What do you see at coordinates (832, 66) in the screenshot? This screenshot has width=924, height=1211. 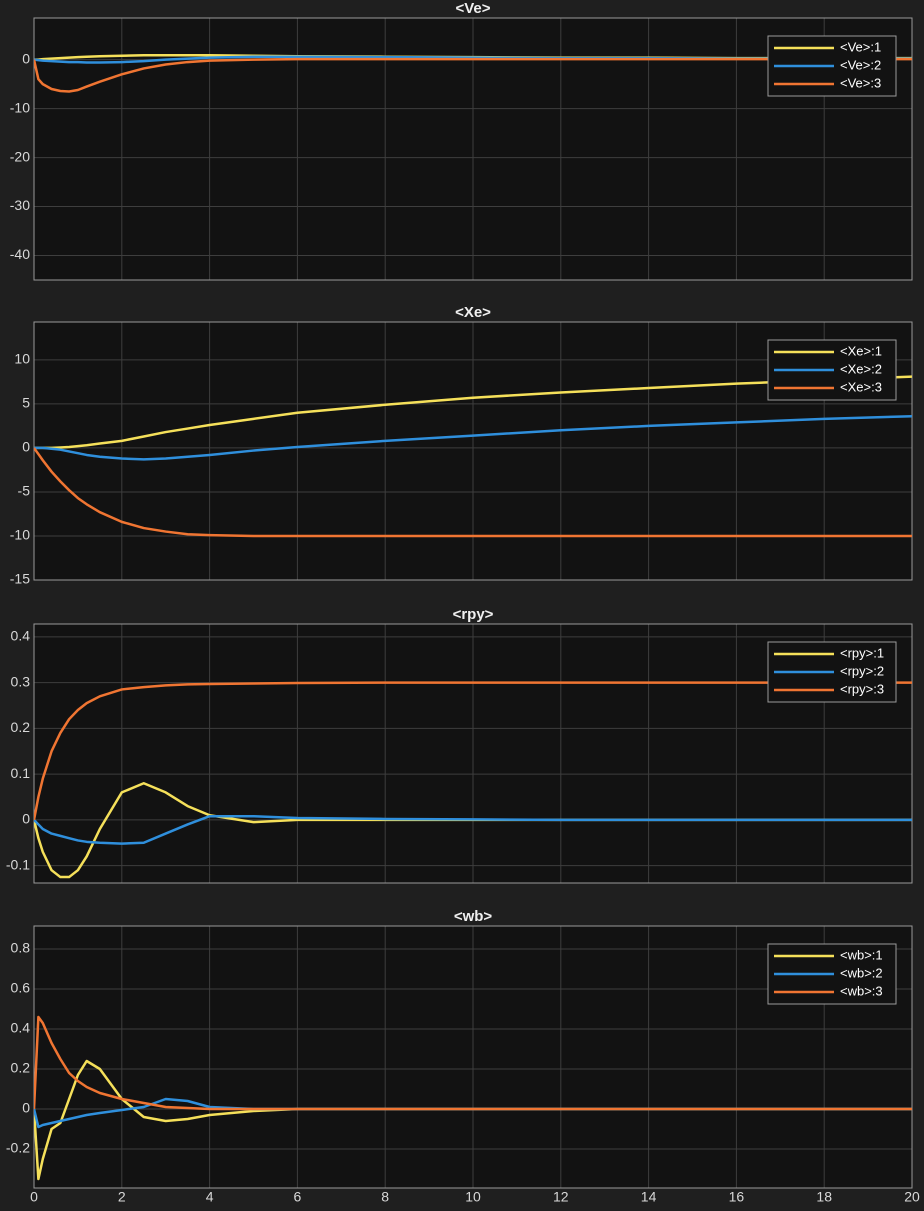 I see `legend: <Ve>:1 <Ve>:2 <Ve>:3` at bounding box center [832, 66].